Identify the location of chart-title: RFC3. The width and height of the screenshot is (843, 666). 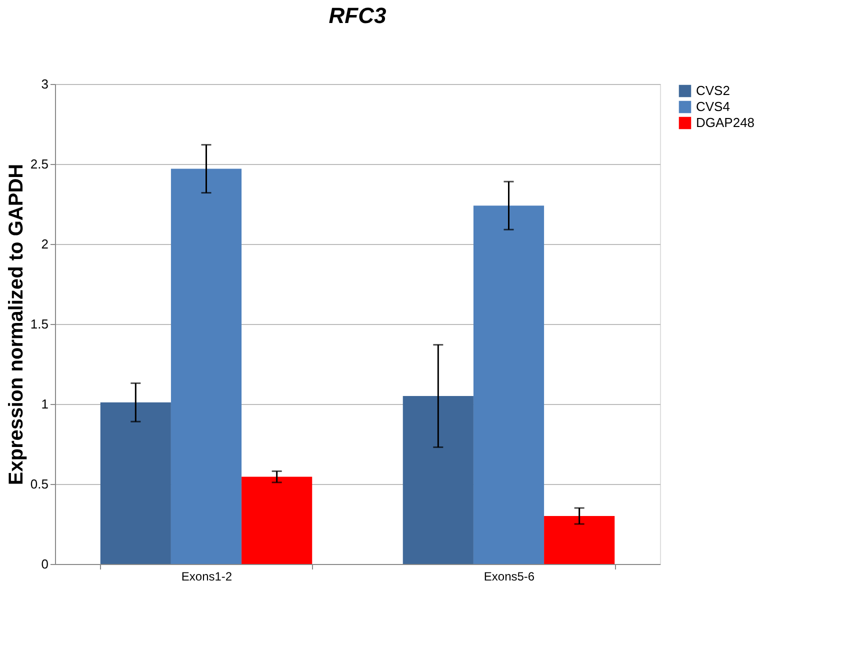
(357, 15).